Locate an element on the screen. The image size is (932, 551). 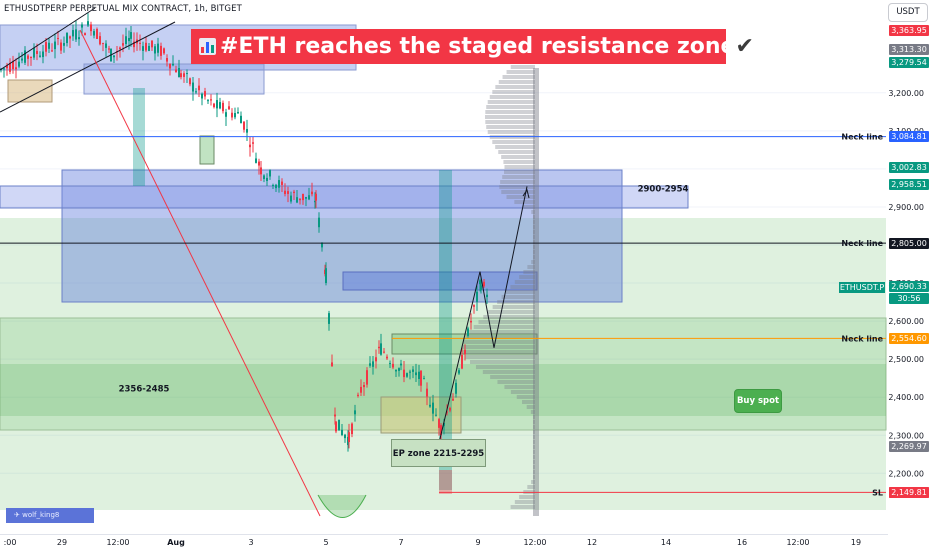
projection-path is located at coordinates (483, 314).